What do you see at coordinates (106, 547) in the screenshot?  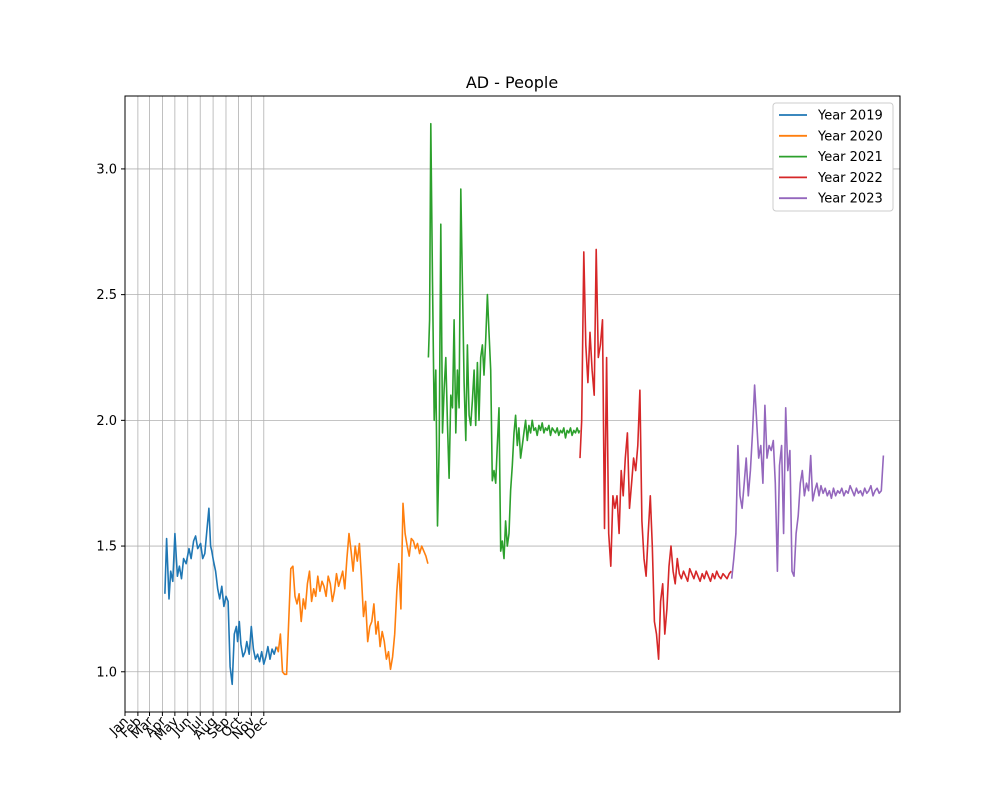 I see `y-tick-label: 1.5` at bounding box center [106, 547].